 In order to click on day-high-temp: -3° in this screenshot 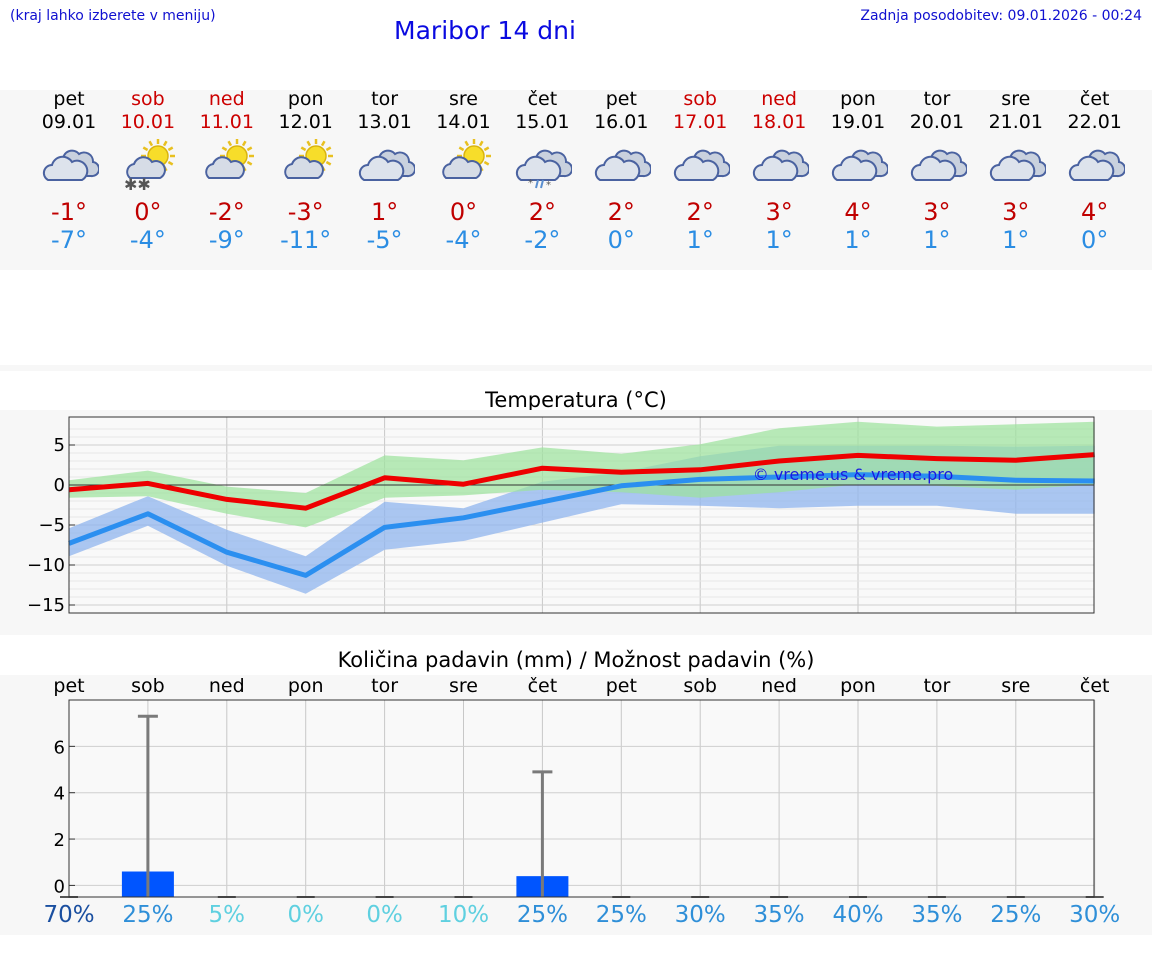, I will do `click(305, 212)`.